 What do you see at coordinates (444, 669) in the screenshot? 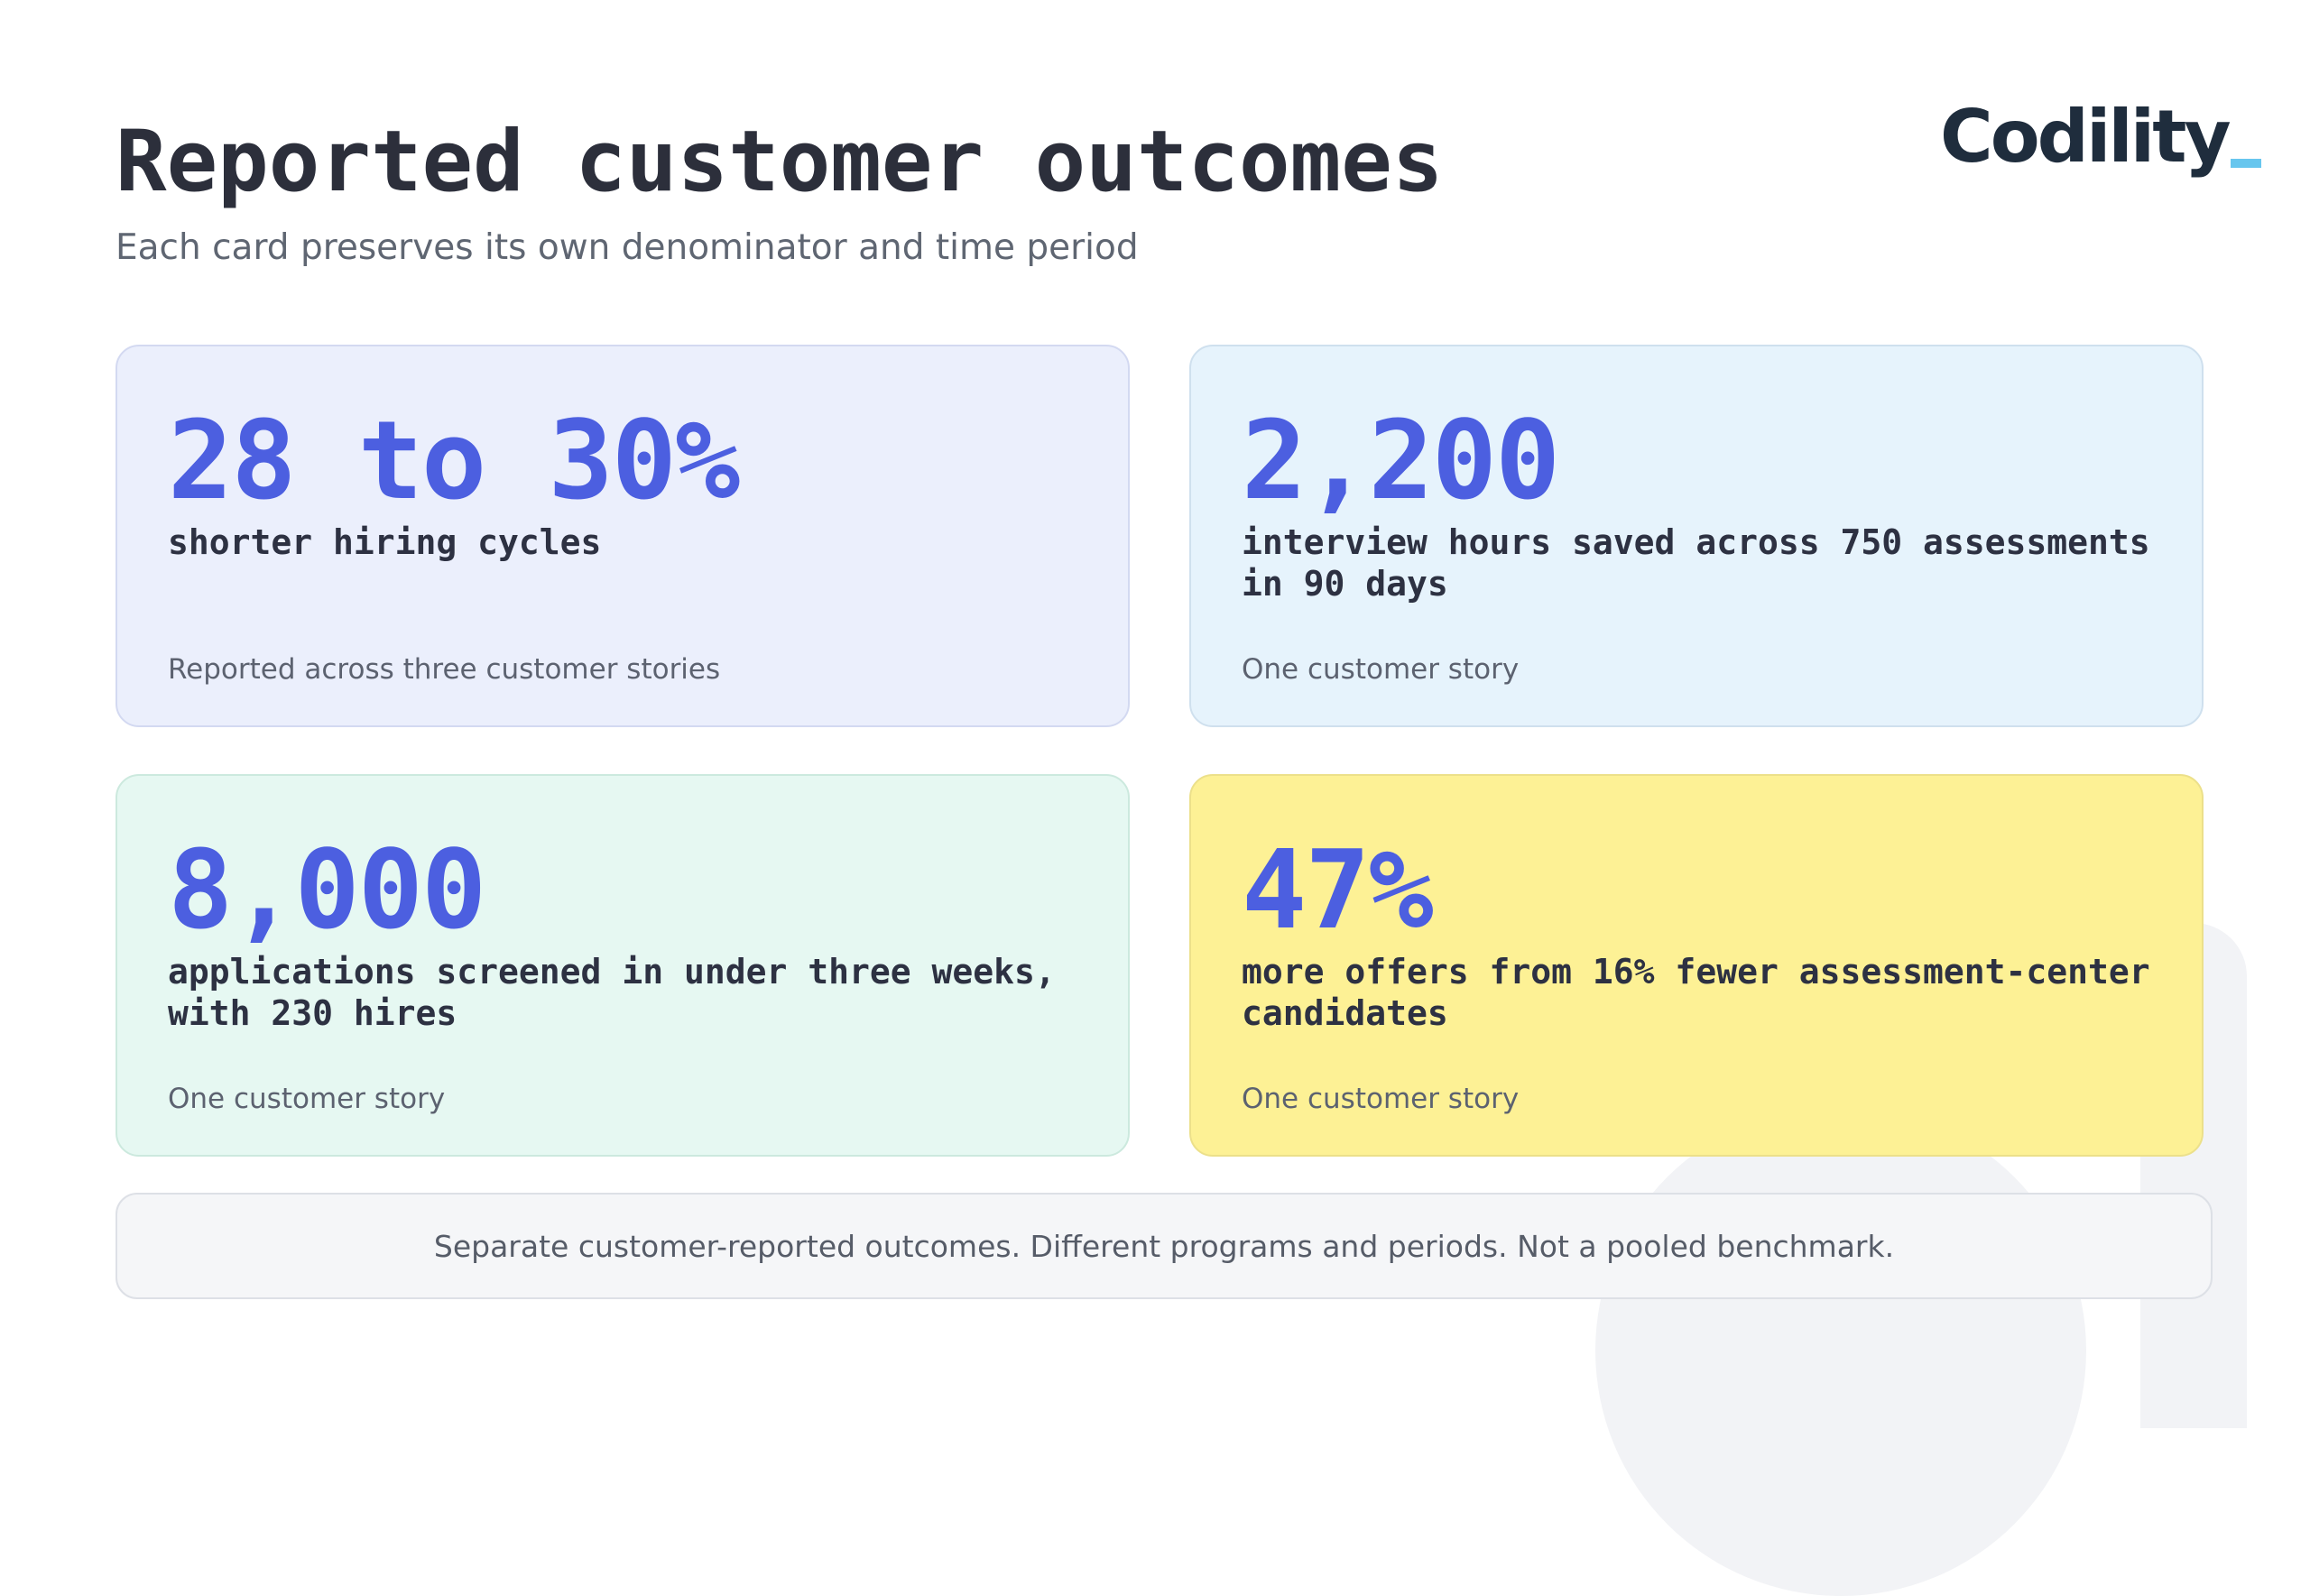
I see `card-source: Reported across three customer stories` at bounding box center [444, 669].